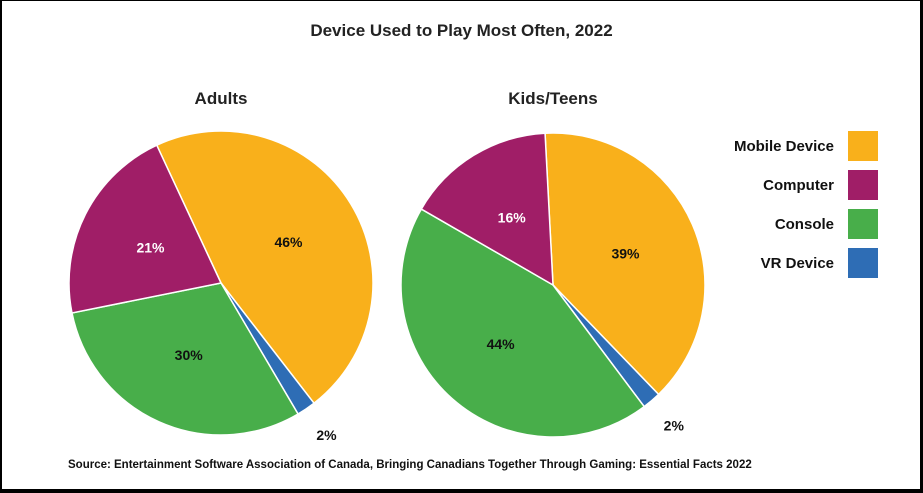 This screenshot has height=493, width=923. Describe the element at coordinates (863, 263) in the screenshot. I see `legend-swatch-vr-device` at that location.